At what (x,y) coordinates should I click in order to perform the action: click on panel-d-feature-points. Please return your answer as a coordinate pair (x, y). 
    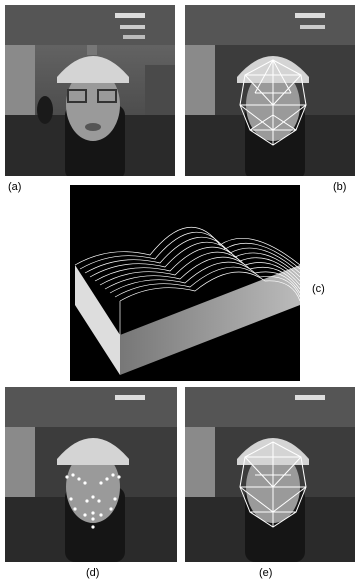
    Looking at the image, I should click on (91, 474).